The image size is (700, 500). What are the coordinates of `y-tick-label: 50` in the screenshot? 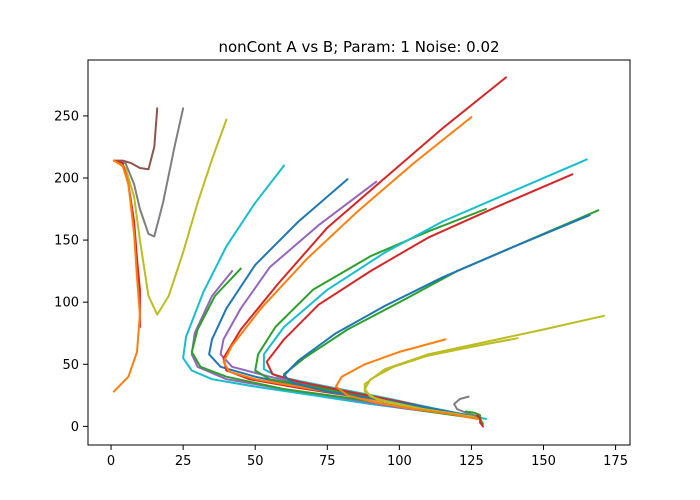 It's located at (70, 365).